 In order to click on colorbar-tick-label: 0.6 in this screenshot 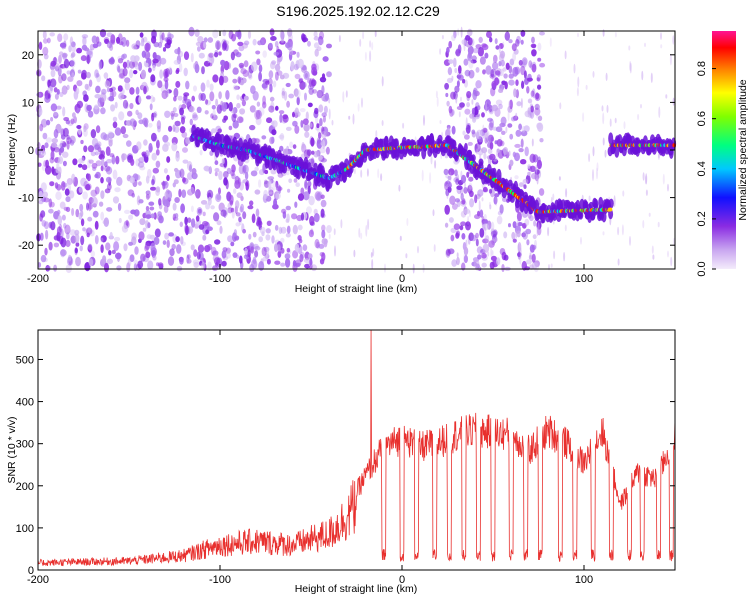, I will do `click(702, 118)`.